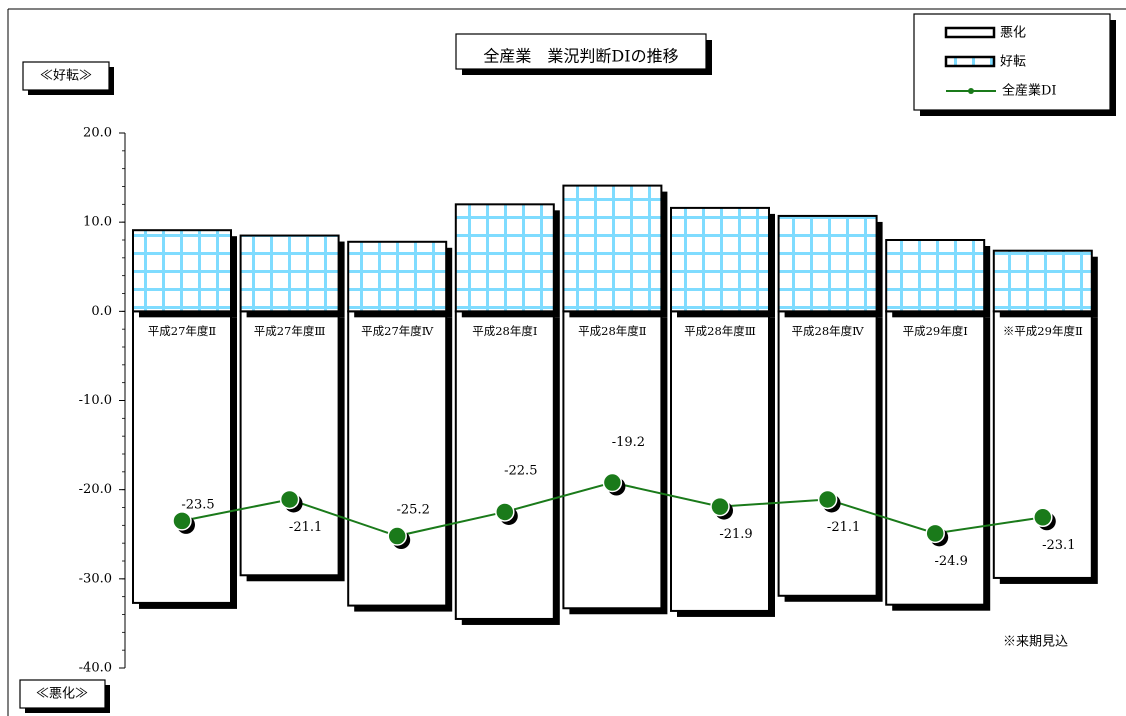 This screenshot has height=716, width=1126. I want to click on data-label: -19.2, so click(628, 442).